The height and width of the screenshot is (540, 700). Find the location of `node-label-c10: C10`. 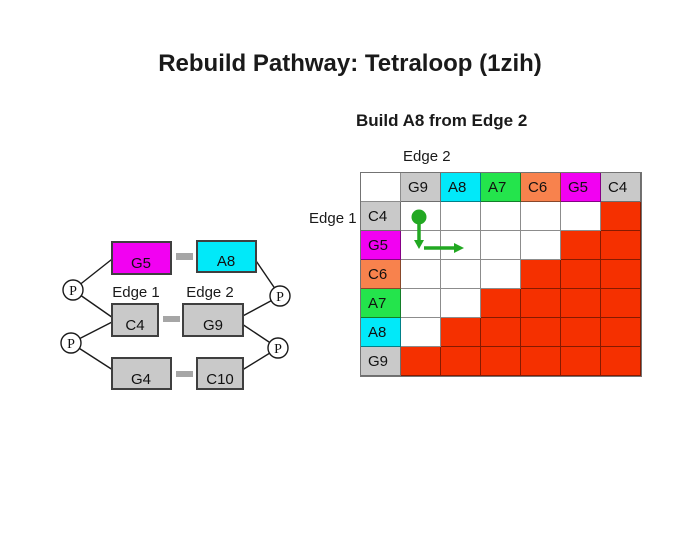

node-label-c10: C10 is located at coordinates (220, 379).